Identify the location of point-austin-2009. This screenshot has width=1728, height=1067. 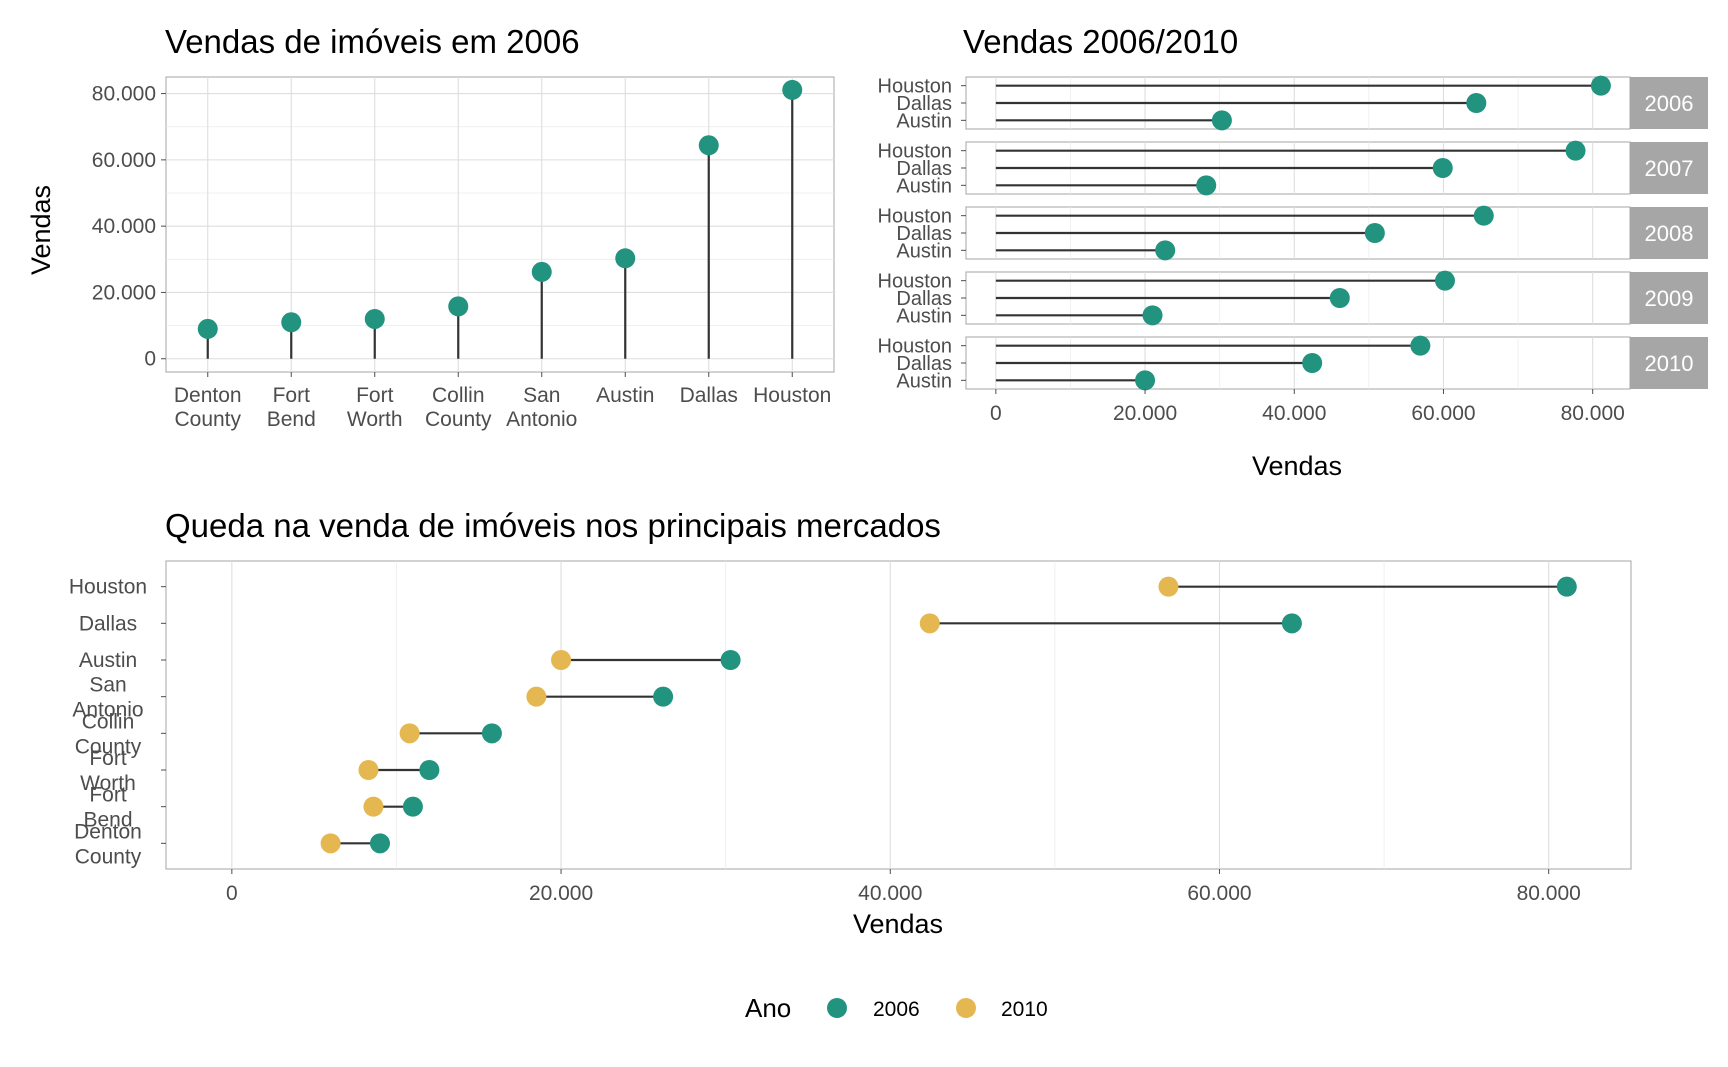
(1152, 315).